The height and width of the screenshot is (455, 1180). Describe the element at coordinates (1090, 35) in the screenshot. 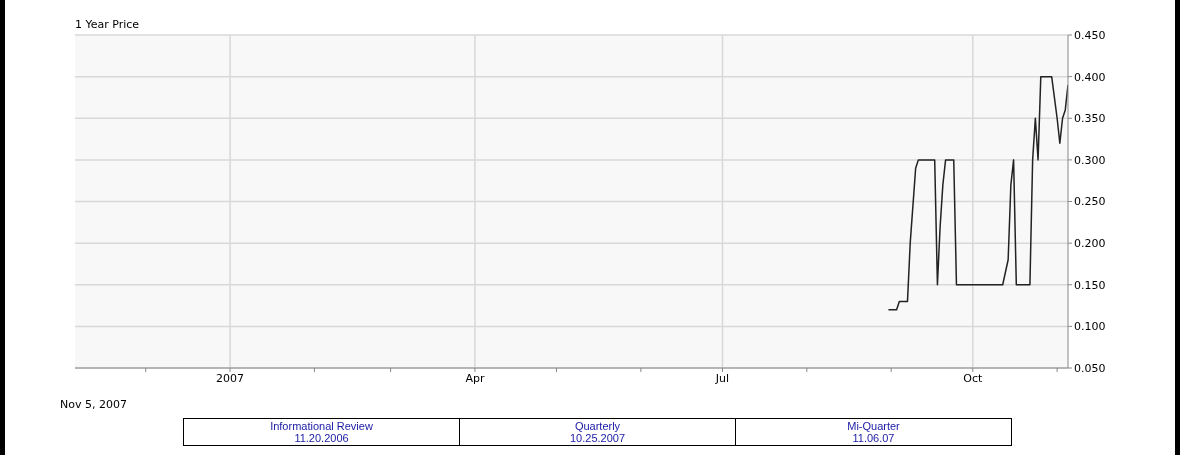

I see `y-tick-label: 0.450` at that location.